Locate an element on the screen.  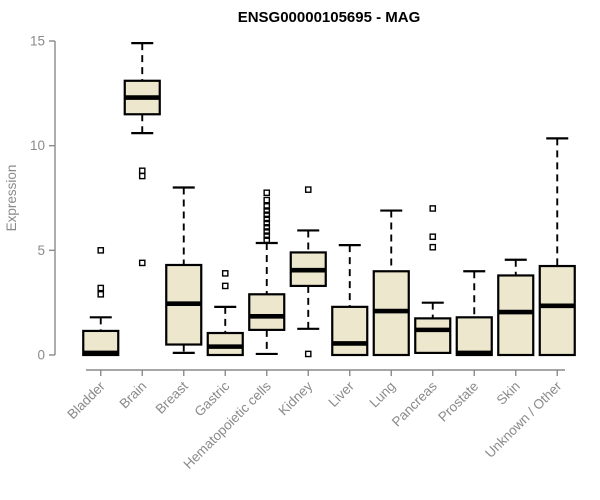
y-axis-label: Expression is located at coordinates (11, 198).